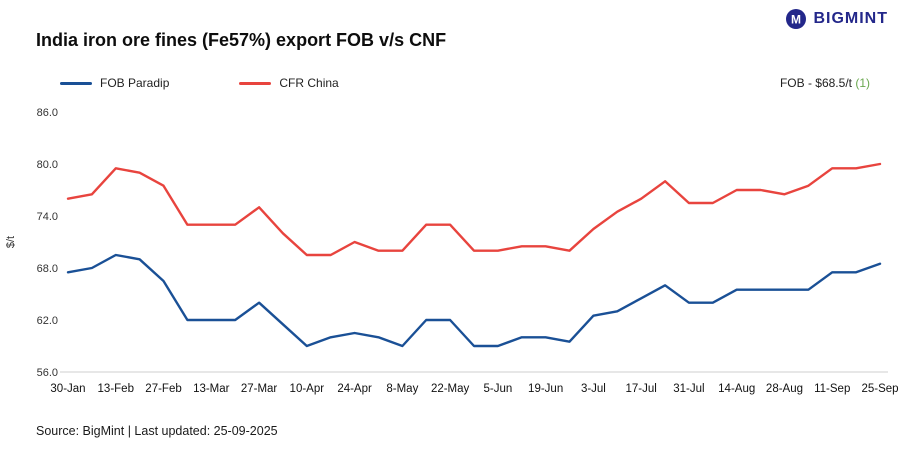 This screenshot has width=908, height=454. I want to click on x-tick-label: 27-Feb, so click(163, 389).